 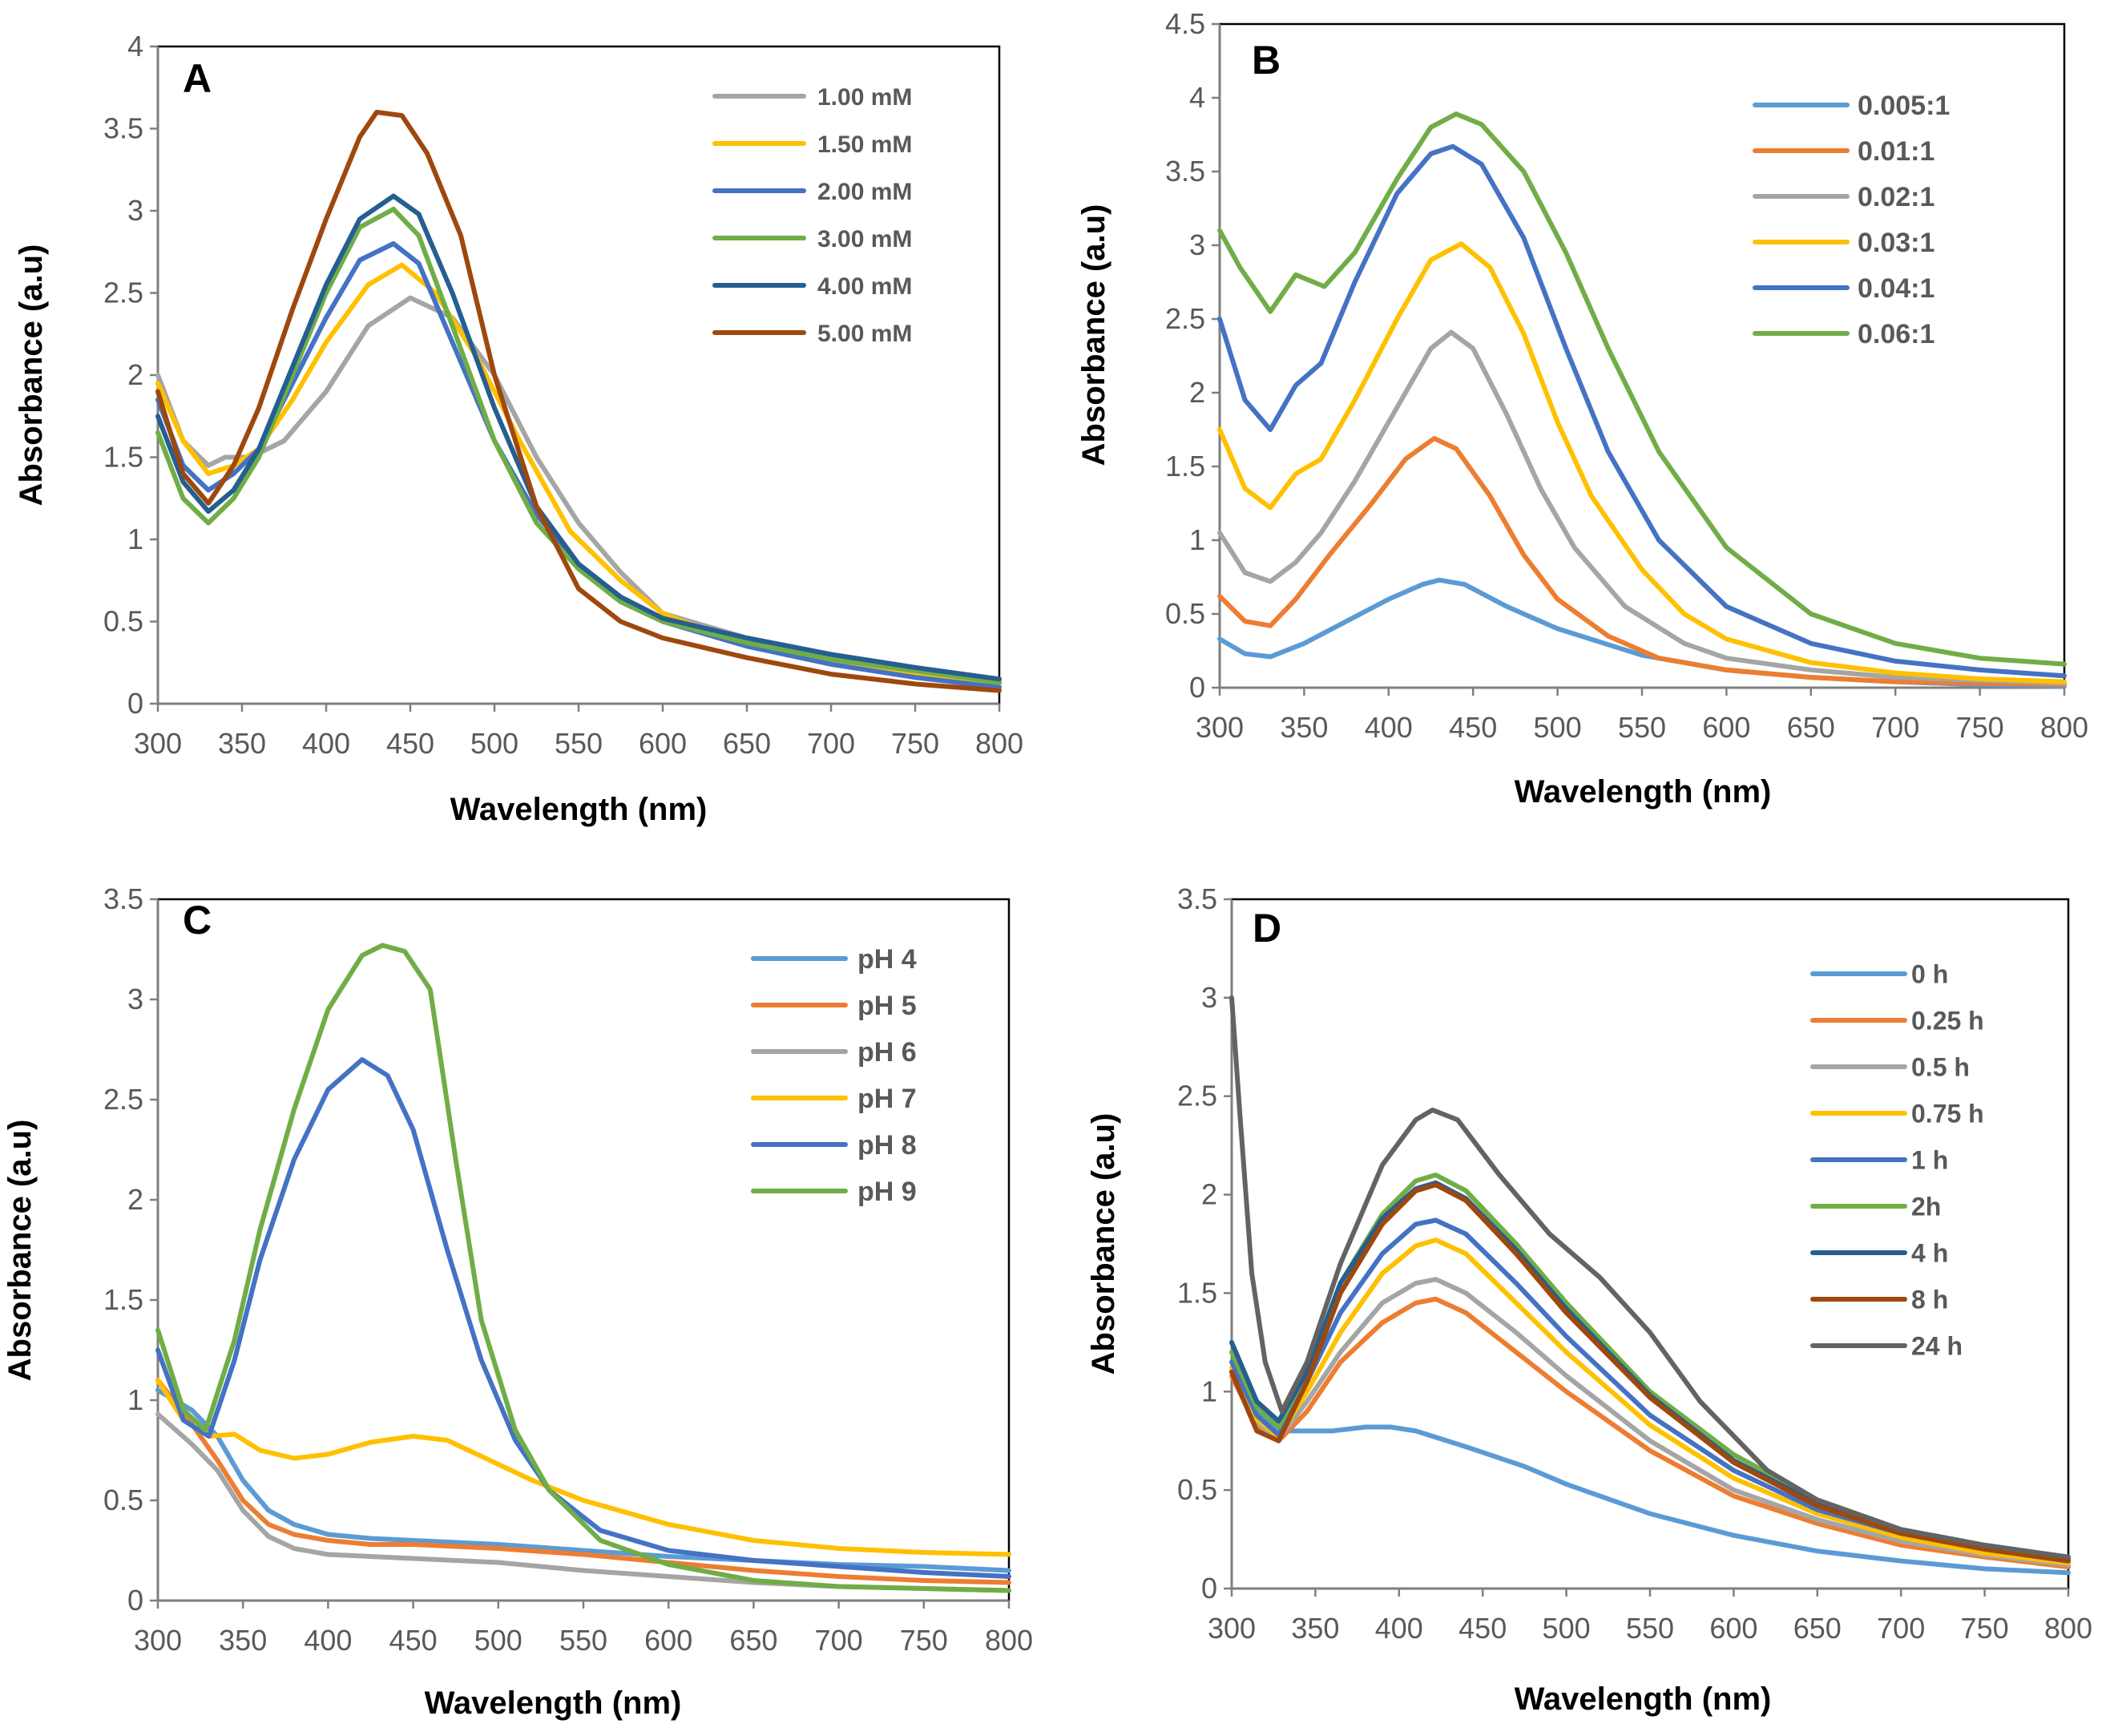 What do you see at coordinates (1852, 220) in the screenshot?
I see `legend: 0.005:1 0.01:1 0.02:1 0.03:1 0.04:1 0.06:1` at bounding box center [1852, 220].